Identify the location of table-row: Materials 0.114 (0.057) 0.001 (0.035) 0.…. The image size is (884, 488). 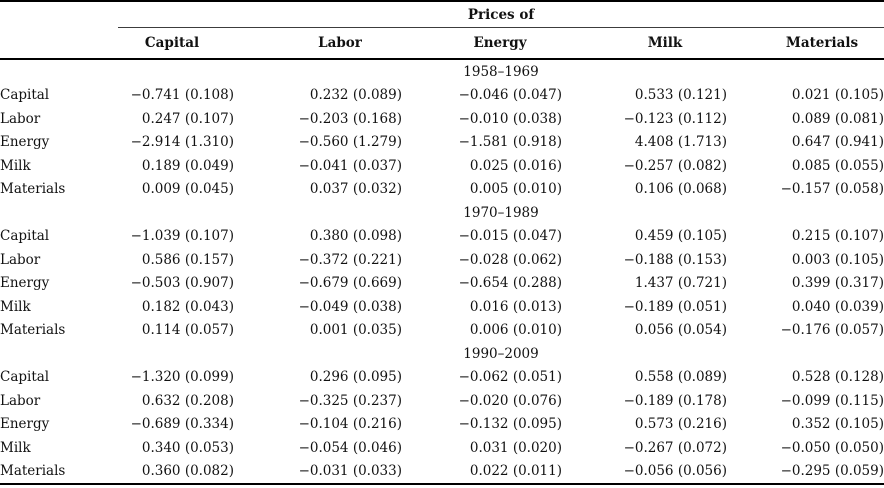
(442, 331).